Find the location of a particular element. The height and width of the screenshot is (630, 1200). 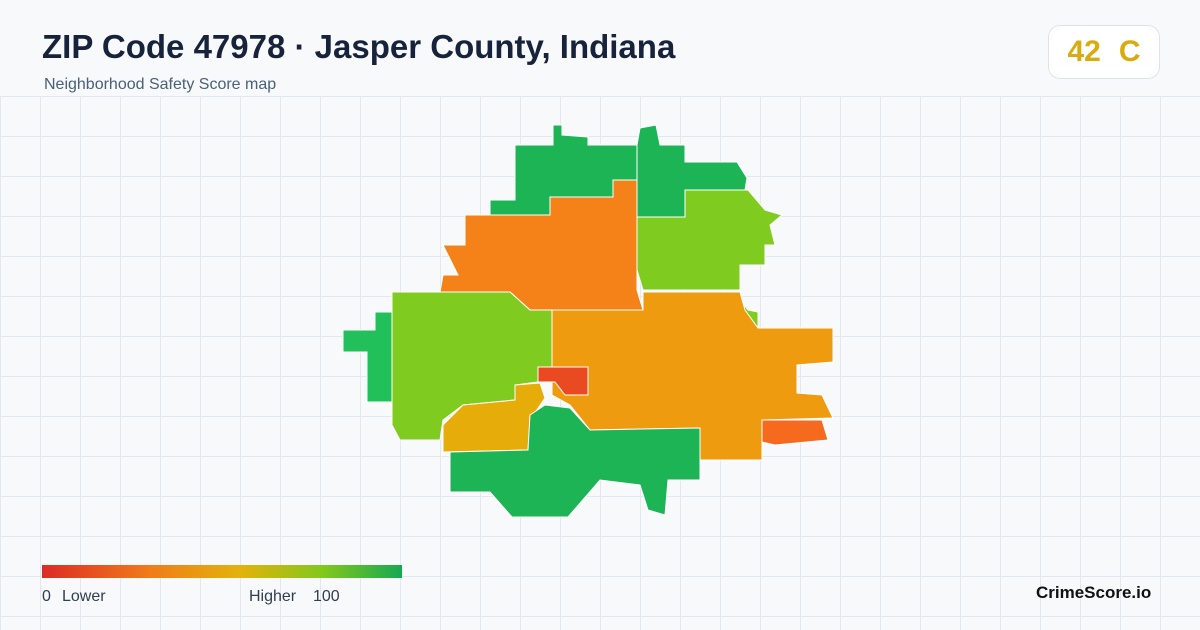

score-badge: 42 C is located at coordinates (1104, 52).